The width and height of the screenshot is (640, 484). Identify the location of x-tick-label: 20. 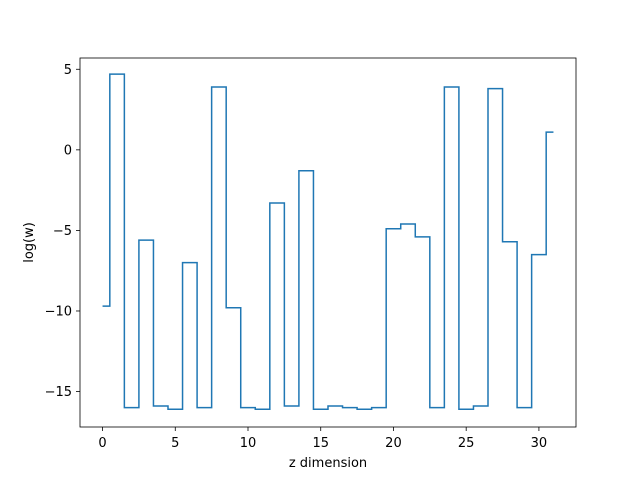
(393, 443).